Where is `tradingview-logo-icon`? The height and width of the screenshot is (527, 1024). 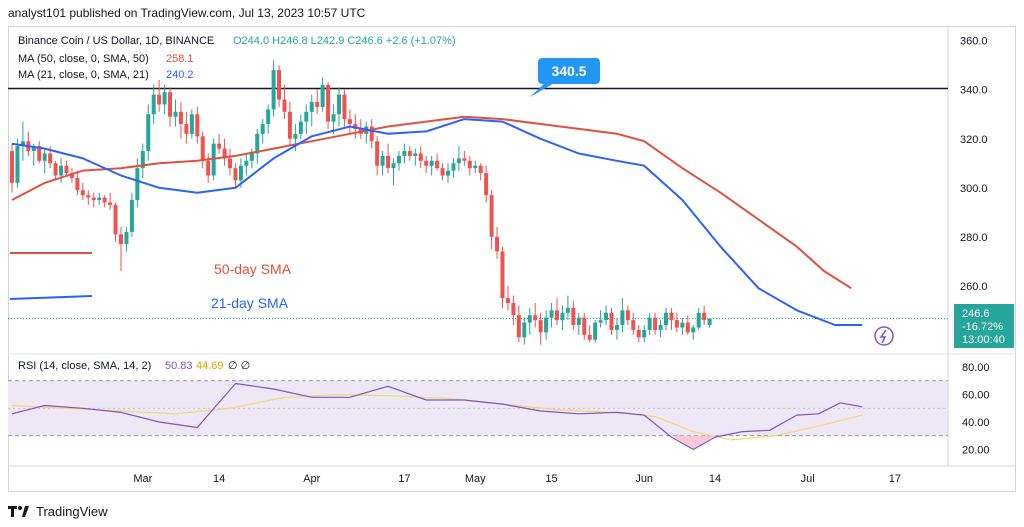 tradingview-logo-icon is located at coordinates (18, 511).